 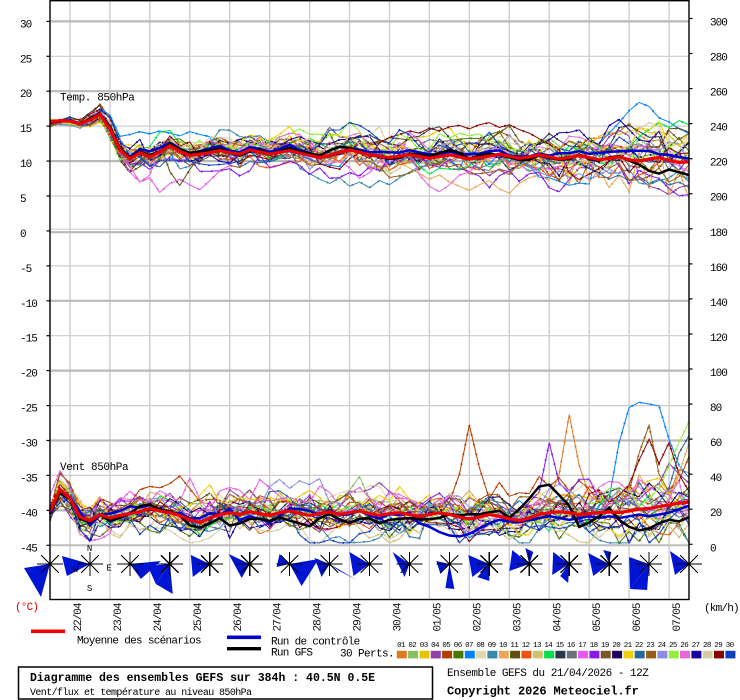 What do you see at coordinates (435, 646) in the screenshot?
I see `svg-text: 04` at bounding box center [435, 646].